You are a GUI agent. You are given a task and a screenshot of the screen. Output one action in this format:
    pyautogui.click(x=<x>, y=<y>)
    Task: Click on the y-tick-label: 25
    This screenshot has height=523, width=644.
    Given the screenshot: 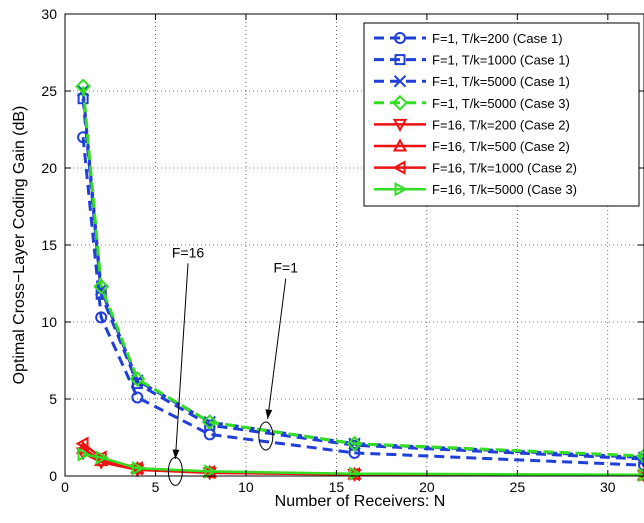 What is the action you would take?
    pyautogui.click(x=49, y=91)
    